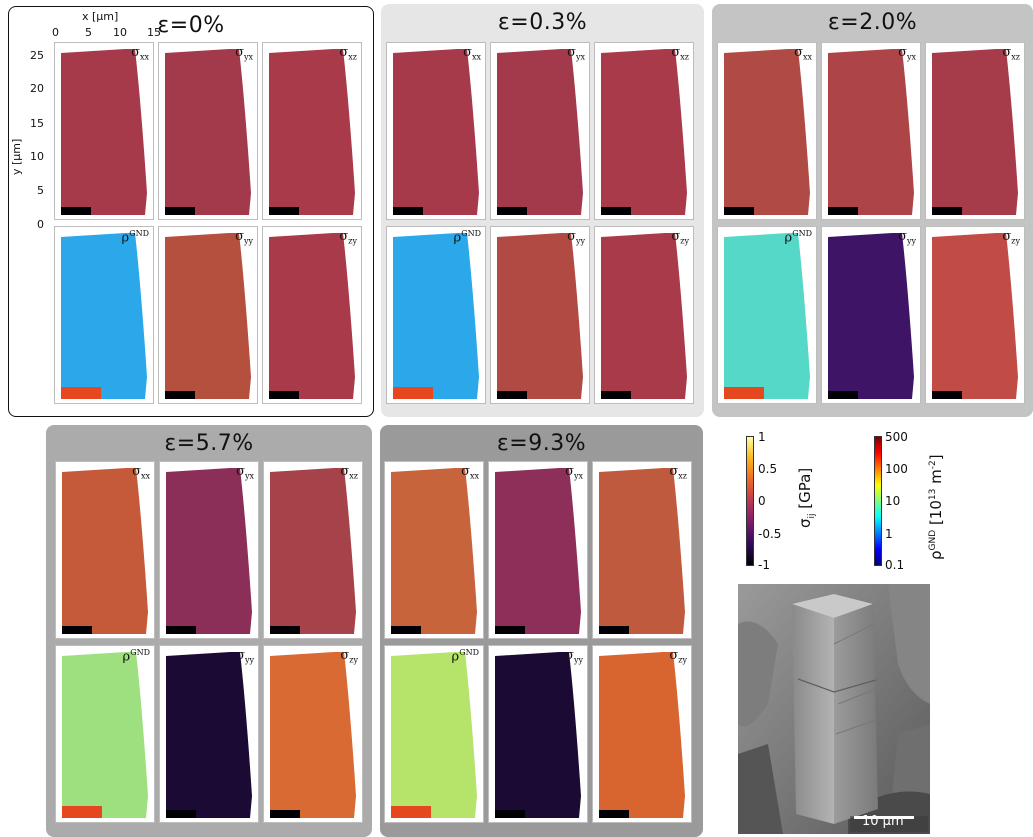  Describe the element at coordinates (40, 190) in the screenshot. I see `y-tick-5: 5` at that location.